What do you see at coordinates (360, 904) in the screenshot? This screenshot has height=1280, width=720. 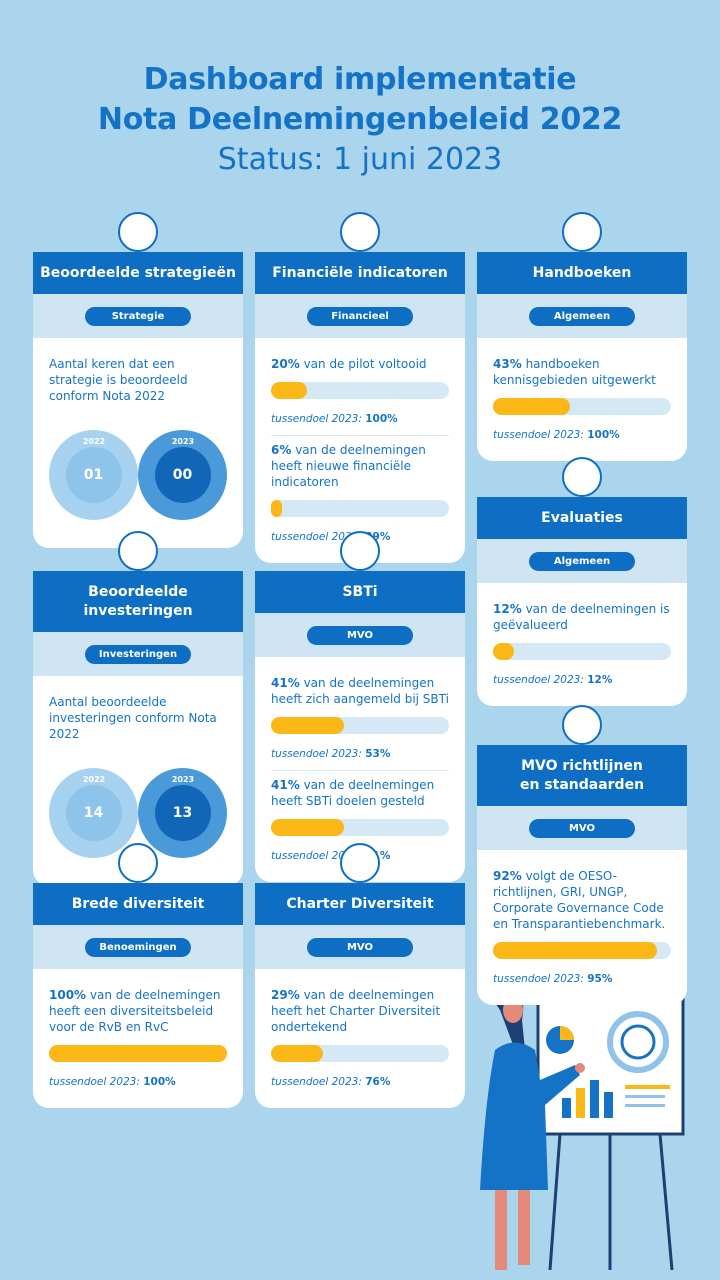 I see `card-title: Charter Diversiteit` at bounding box center [360, 904].